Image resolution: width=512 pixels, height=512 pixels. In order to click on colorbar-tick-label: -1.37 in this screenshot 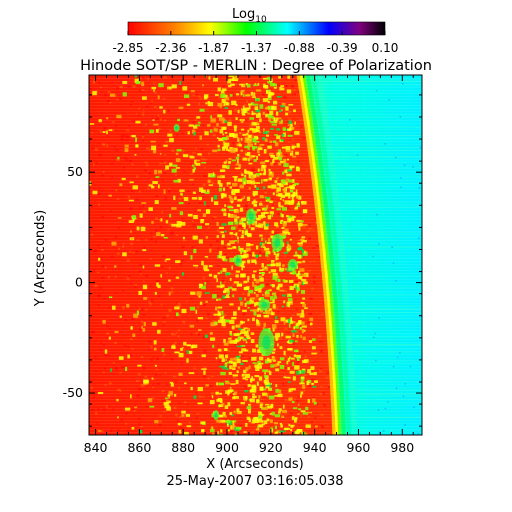, I will do `click(256, 48)`.